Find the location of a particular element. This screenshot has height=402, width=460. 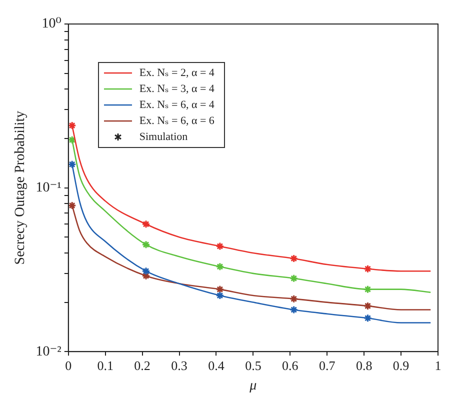

x-tick-label: 0.7 is located at coordinates (327, 365).